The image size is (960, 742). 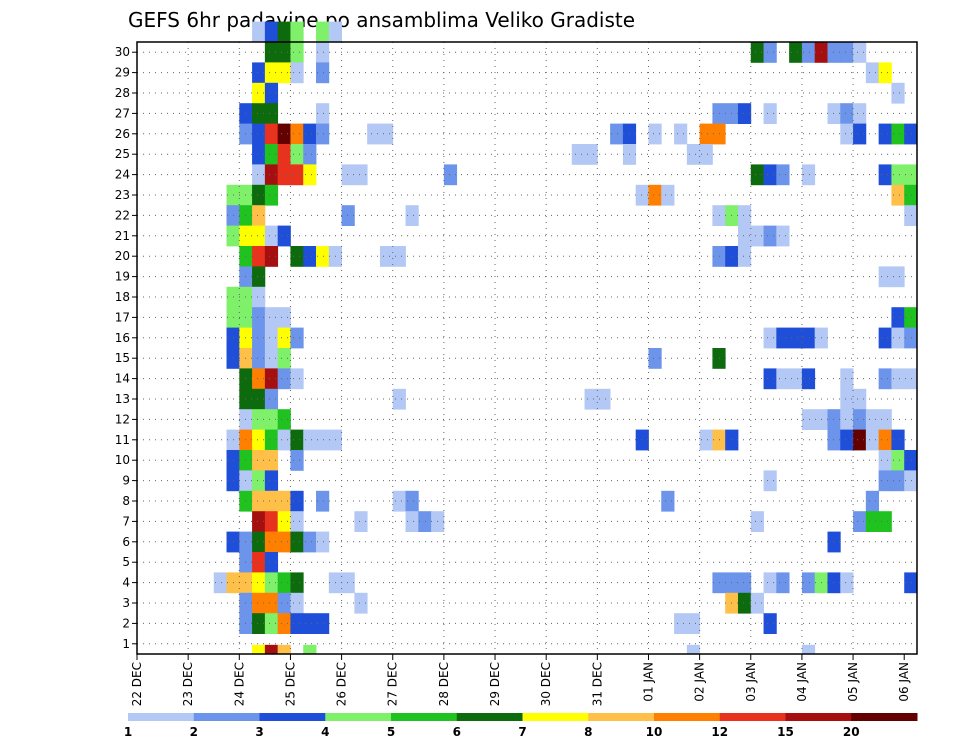 What do you see at coordinates (122, 195) in the screenshot?
I see `y-tick-label: 23` at bounding box center [122, 195].